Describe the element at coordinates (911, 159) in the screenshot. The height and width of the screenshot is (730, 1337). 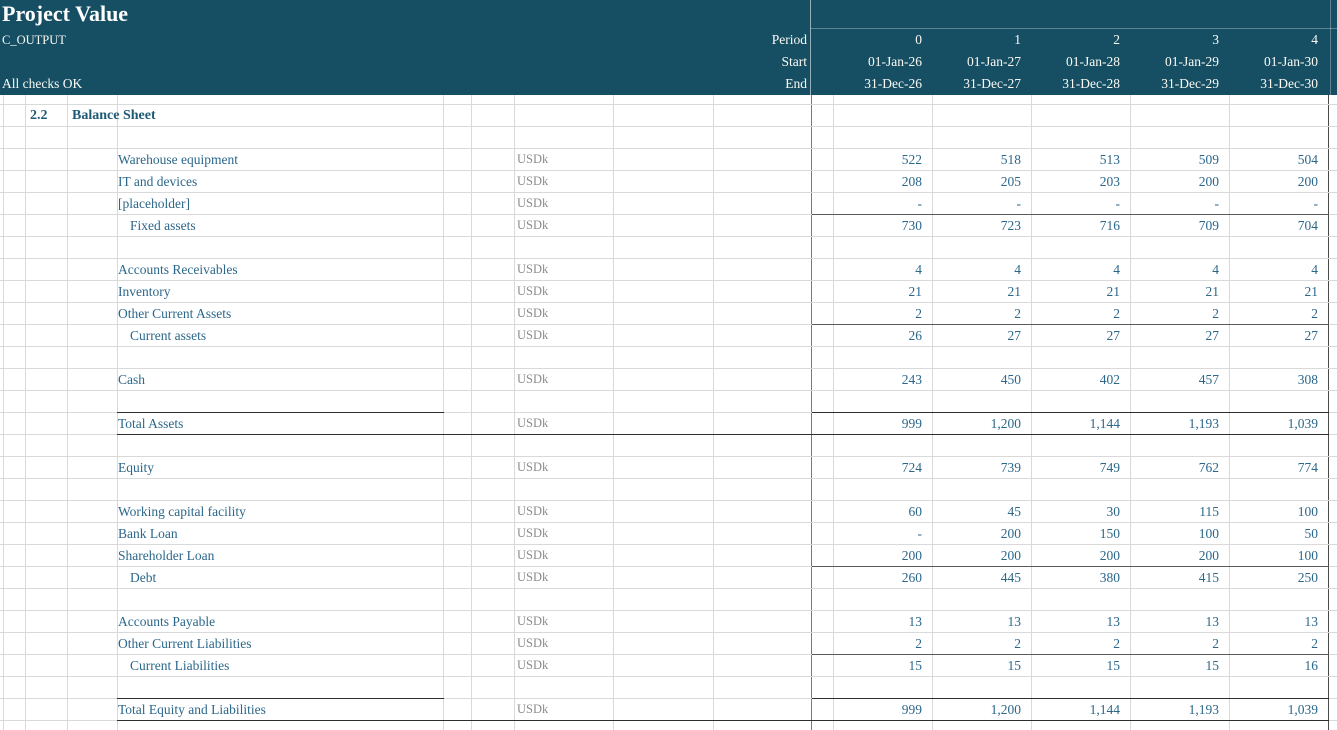
I see `value-cell: 522` at that location.